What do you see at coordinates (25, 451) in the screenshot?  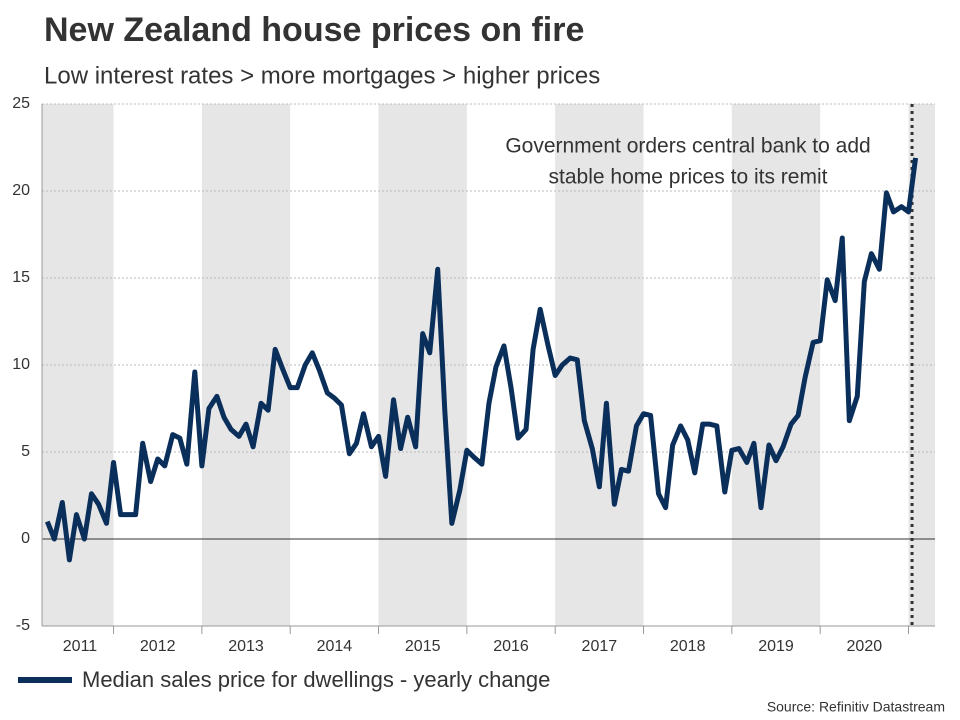 I see `y-tick-label: 5` at bounding box center [25, 451].